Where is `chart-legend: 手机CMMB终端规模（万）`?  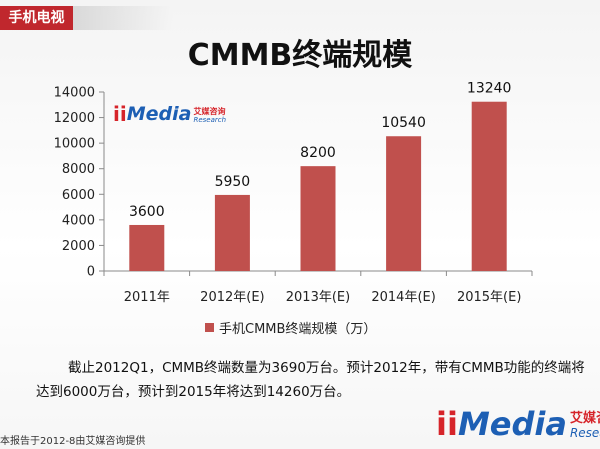 chart-legend: 手机CMMB终端规模（万） is located at coordinates (290, 327).